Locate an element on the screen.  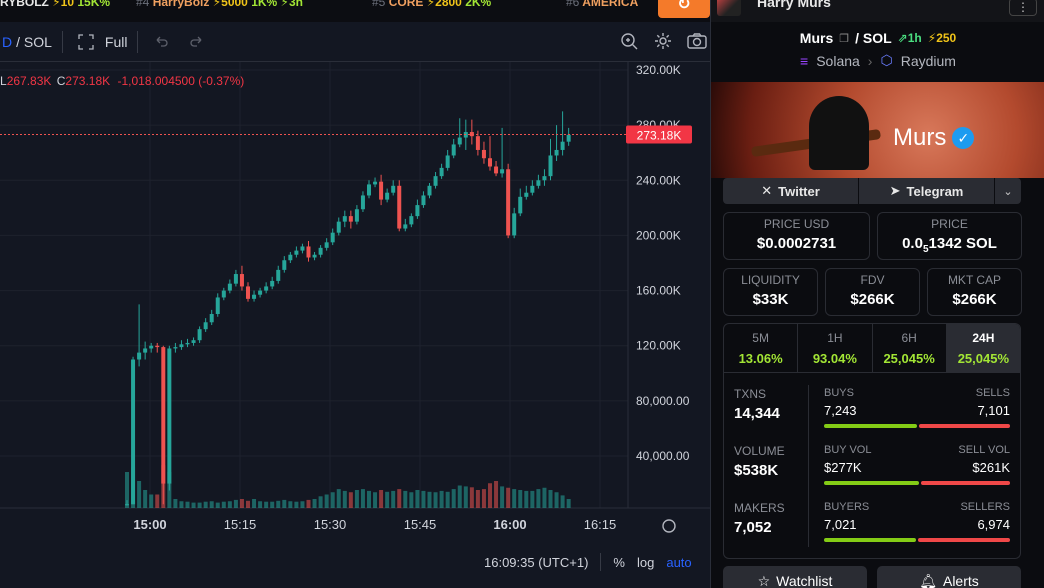
makers-value: 7,052 is located at coordinates (753, 527).